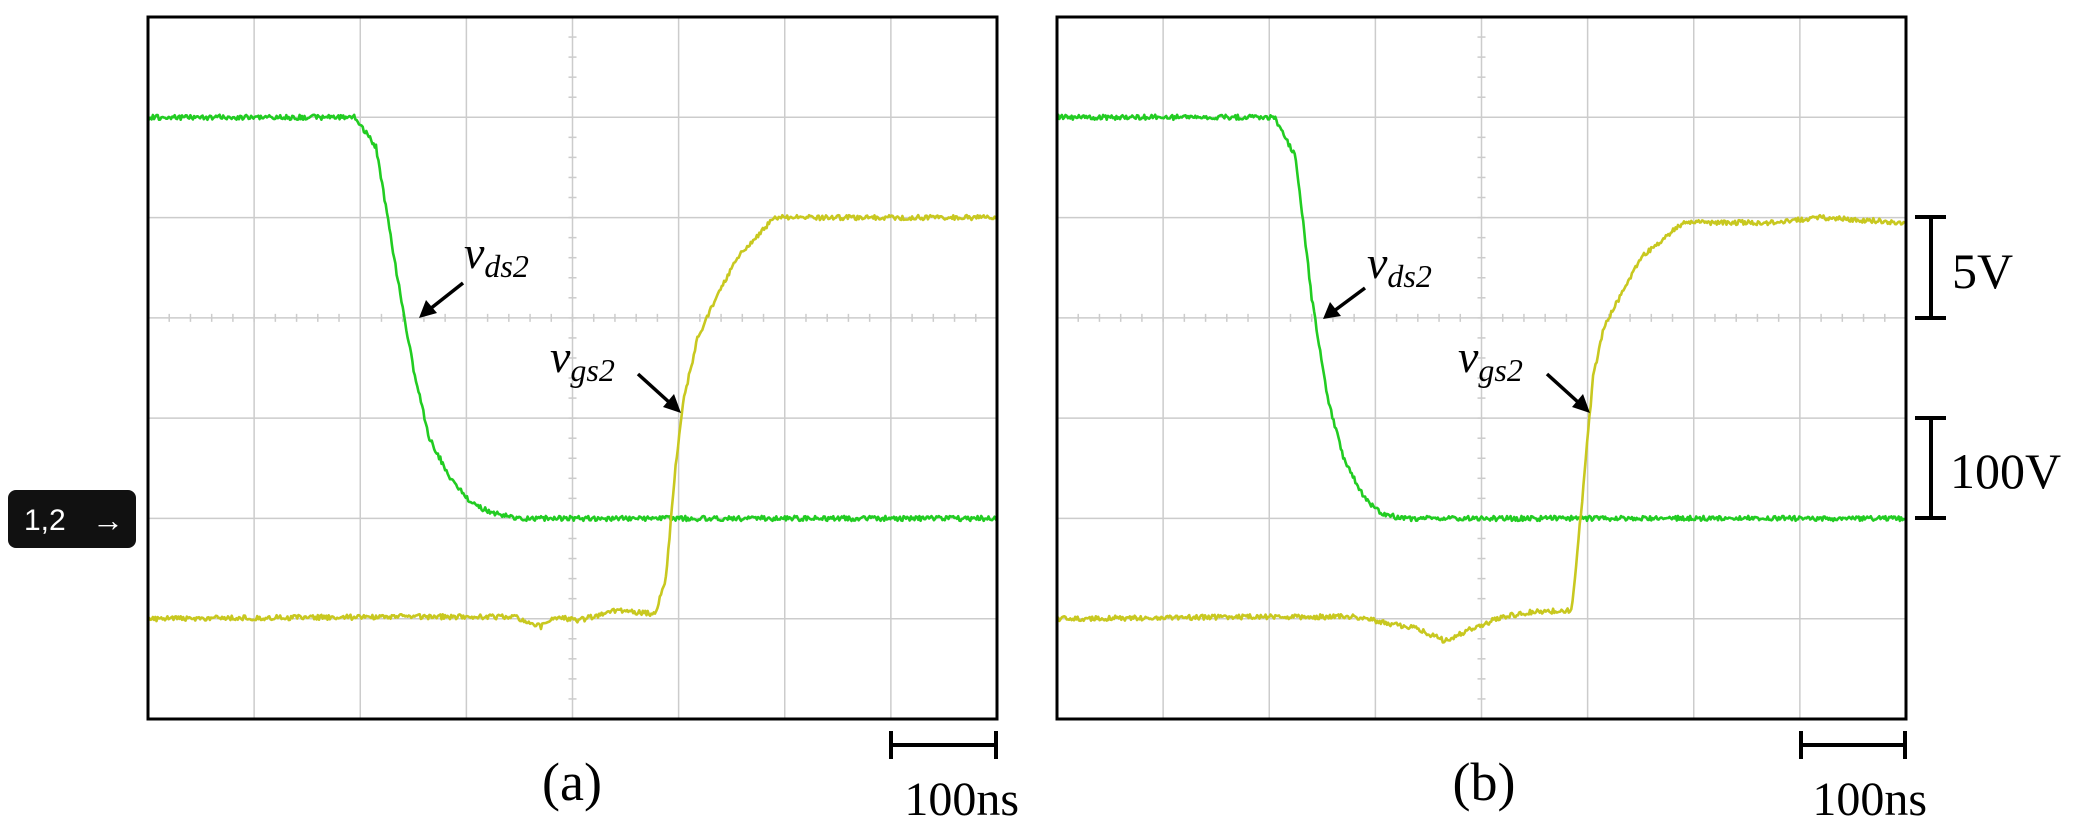 The width and height of the screenshot is (2095, 837). What do you see at coordinates (1930, 468) in the screenshot?
I see `vds-scale-bar` at bounding box center [1930, 468].